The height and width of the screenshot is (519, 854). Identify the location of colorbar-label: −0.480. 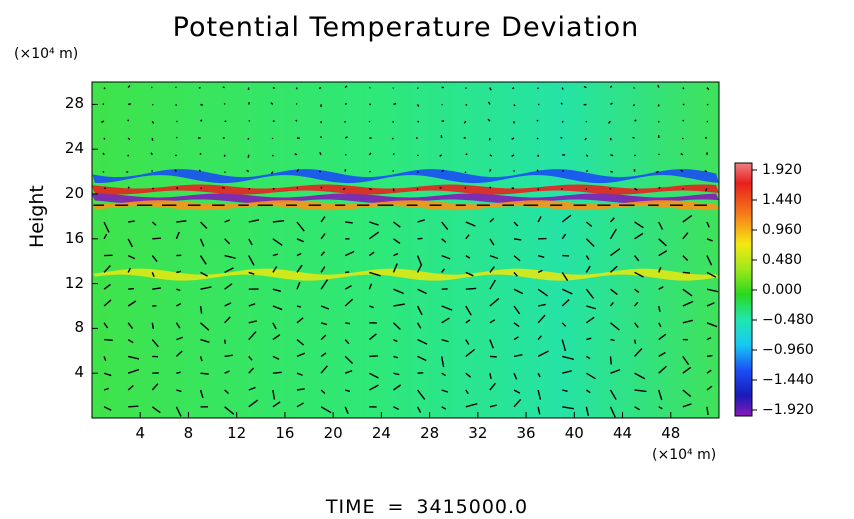
(788, 320).